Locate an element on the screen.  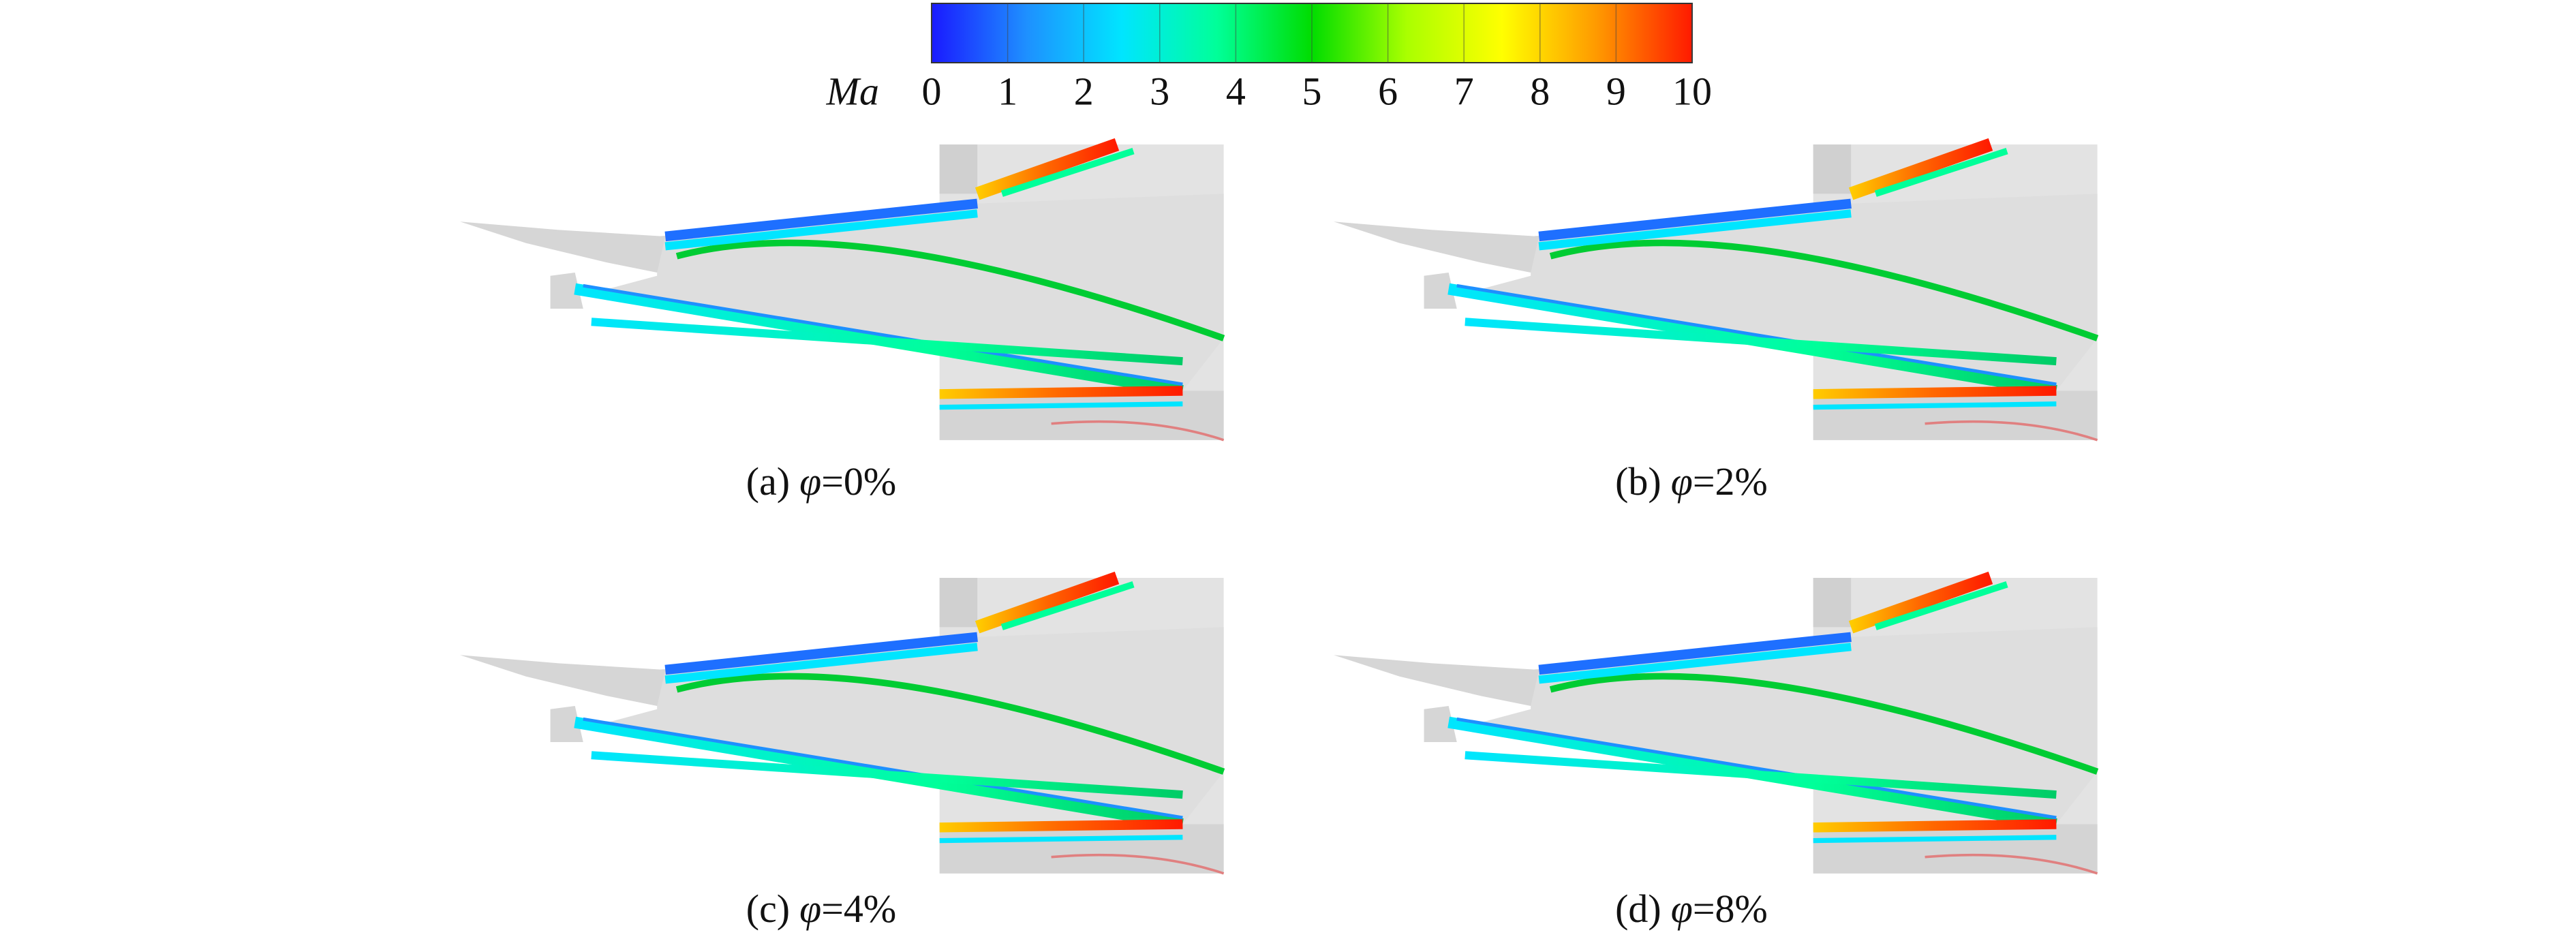
panel-caption: (c) φ=4% is located at coordinates (821, 909).